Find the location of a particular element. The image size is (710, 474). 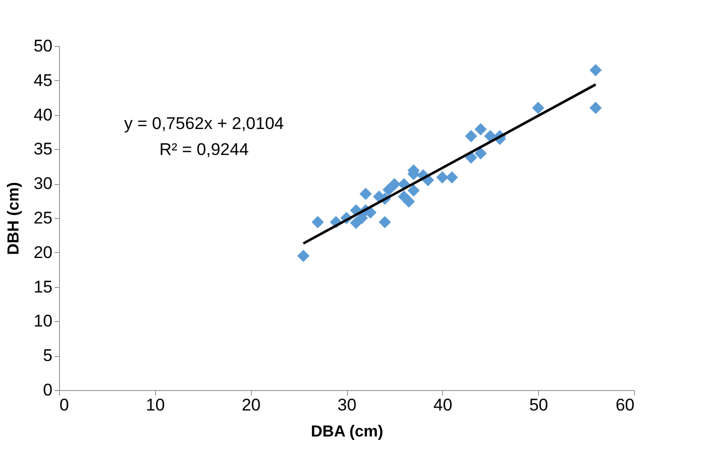

x-tick-label: 20 is located at coordinates (251, 405).